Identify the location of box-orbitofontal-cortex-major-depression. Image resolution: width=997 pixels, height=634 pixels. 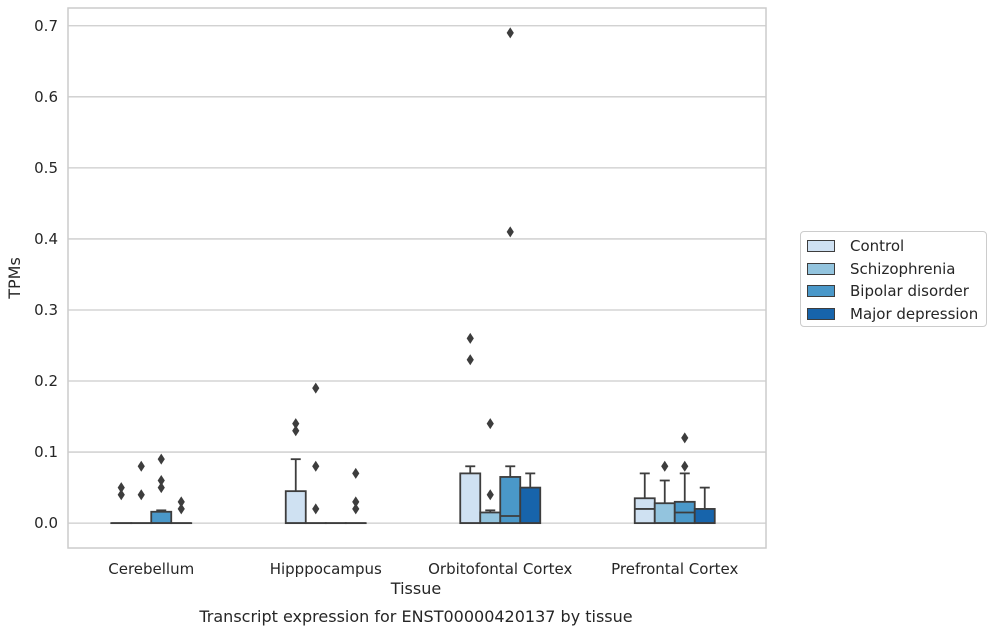
(530, 498).